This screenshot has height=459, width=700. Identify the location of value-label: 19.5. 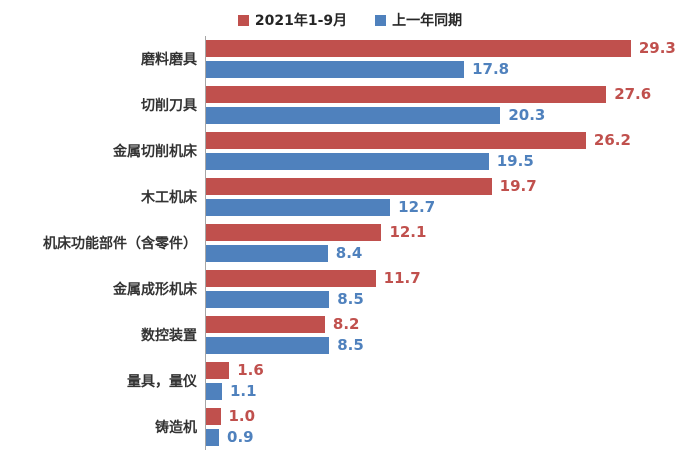
(515, 161).